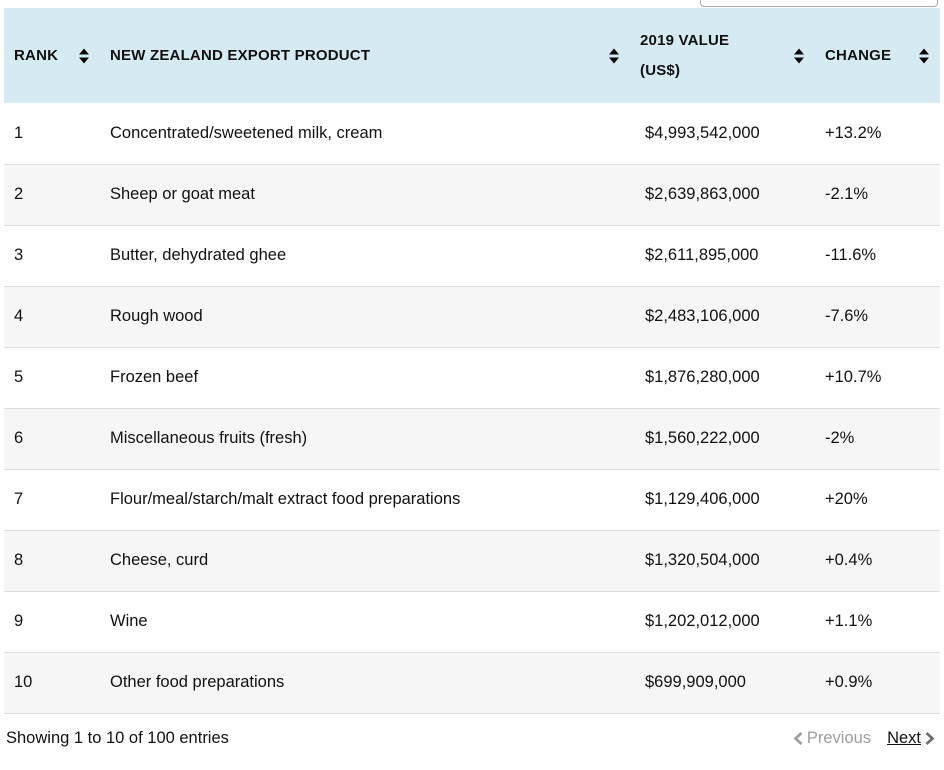  What do you see at coordinates (36, 55) in the screenshot?
I see `column-label: RANK` at bounding box center [36, 55].